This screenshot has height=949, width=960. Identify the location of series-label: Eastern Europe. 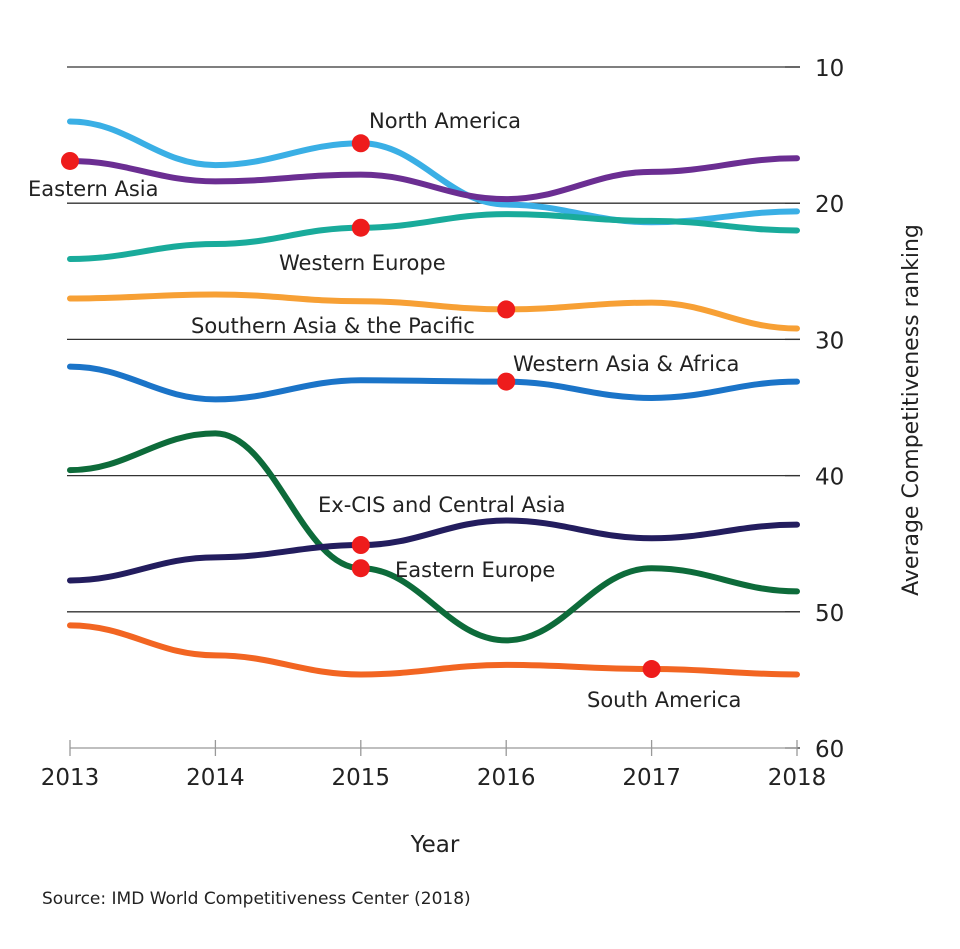
(475, 570).